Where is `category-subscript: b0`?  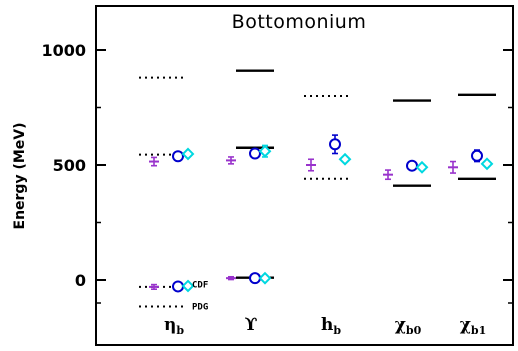
category-subscript: b0 is located at coordinates (414, 330).